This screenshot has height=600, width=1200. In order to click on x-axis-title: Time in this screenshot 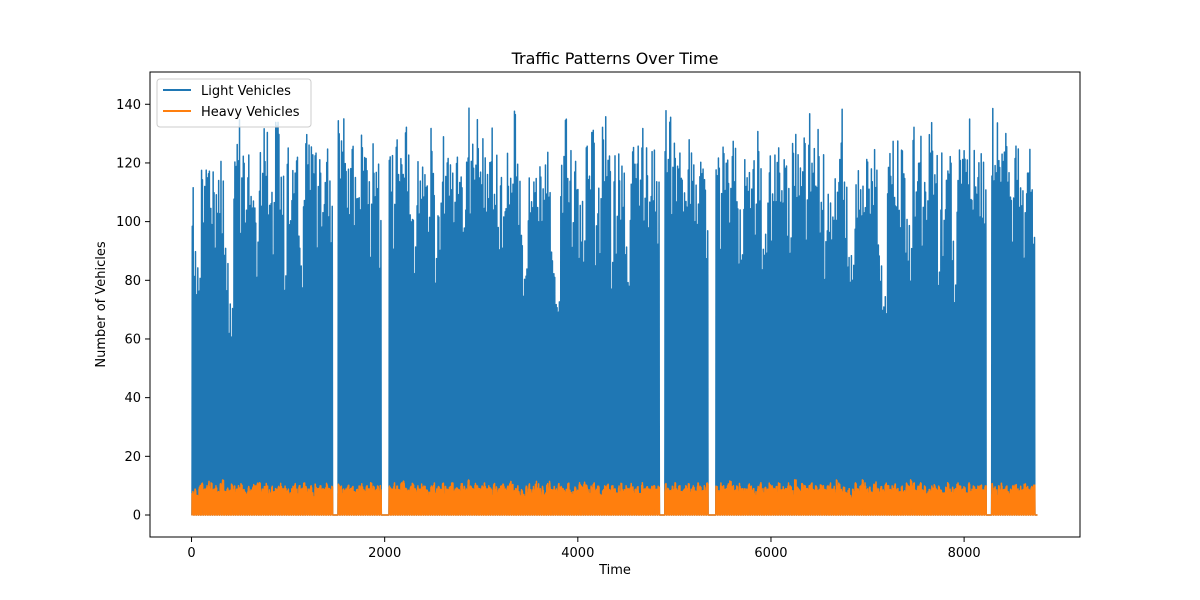, I will do `click(614, 570)`.